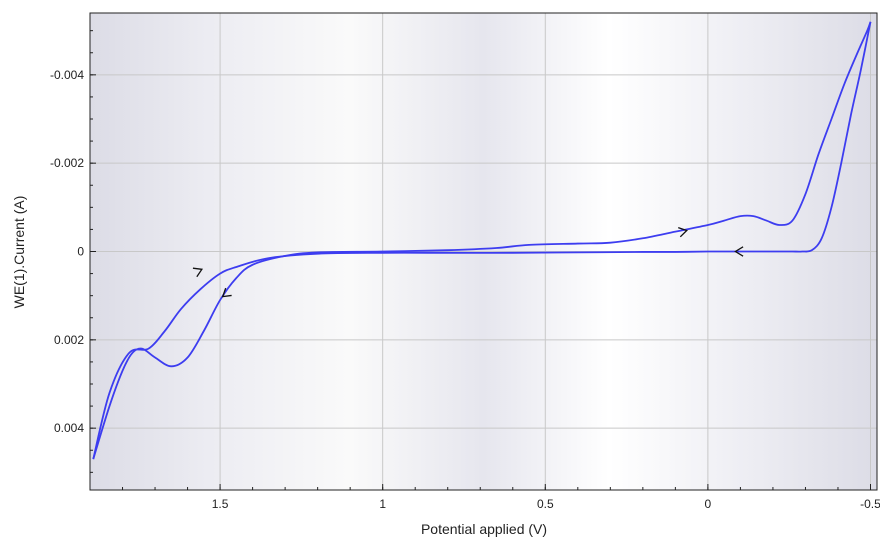  Describe the element at coordinates (468, 262) in the screenshot. I see `direction-arrows` at that location.